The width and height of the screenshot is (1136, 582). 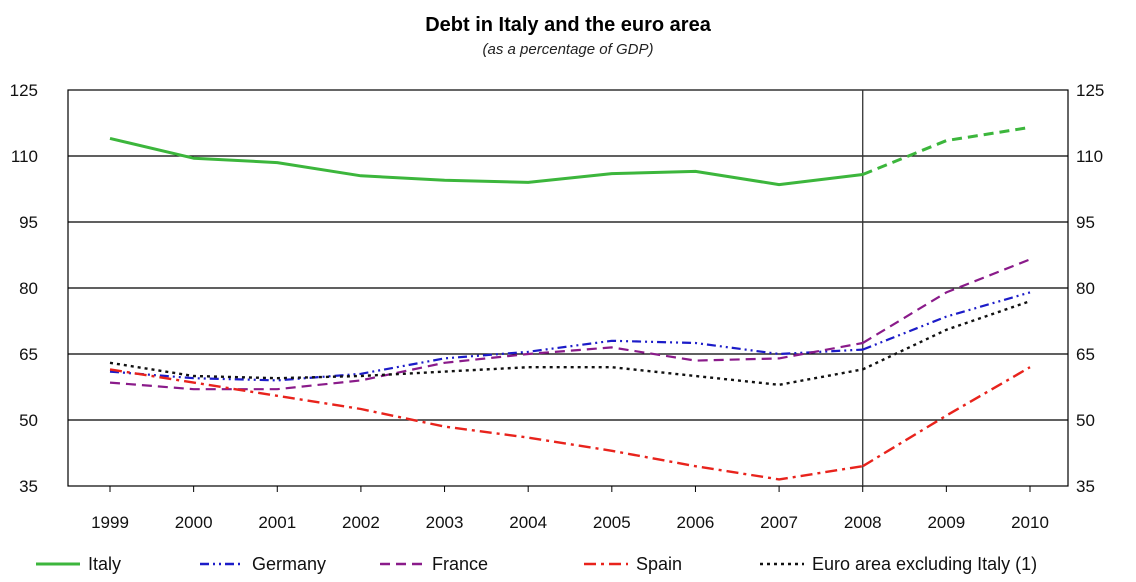 What do you see at coordinates (695, 171) in the screenshot?
I see `series-0-point-2006` at bounding box center [695, 171].